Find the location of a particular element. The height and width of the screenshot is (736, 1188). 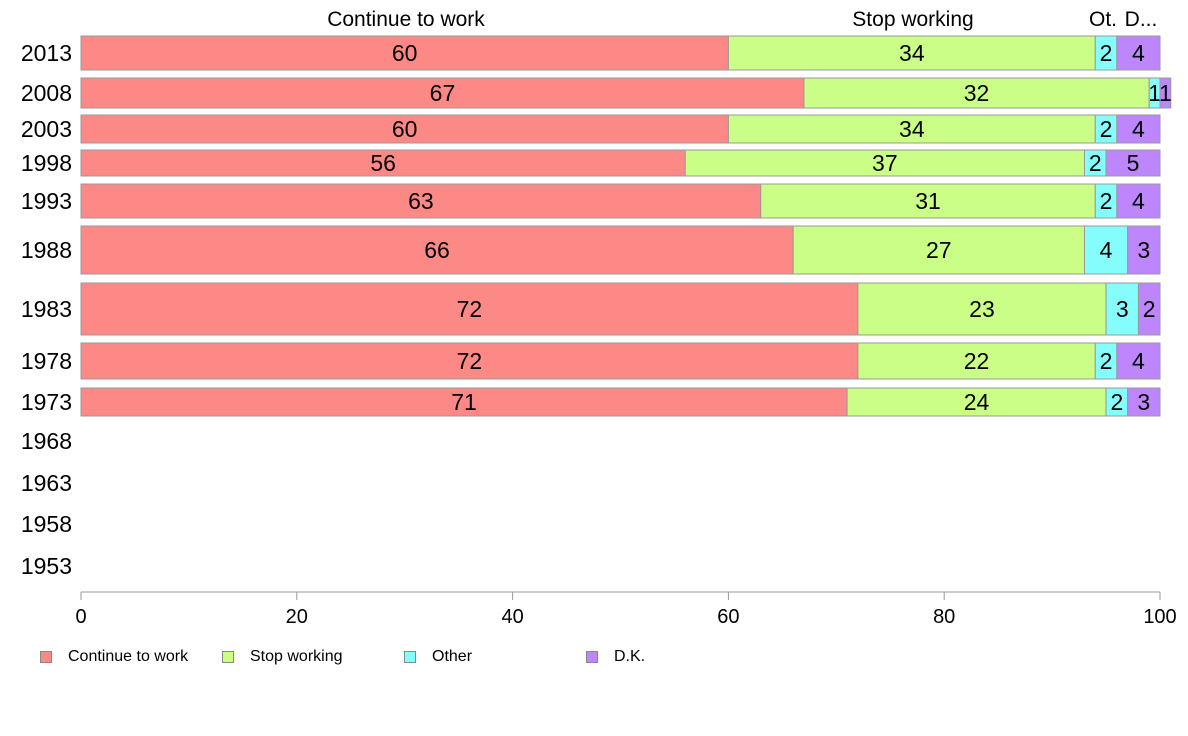

legend-label-stop: Stop working is located at coordinates (296, 656).